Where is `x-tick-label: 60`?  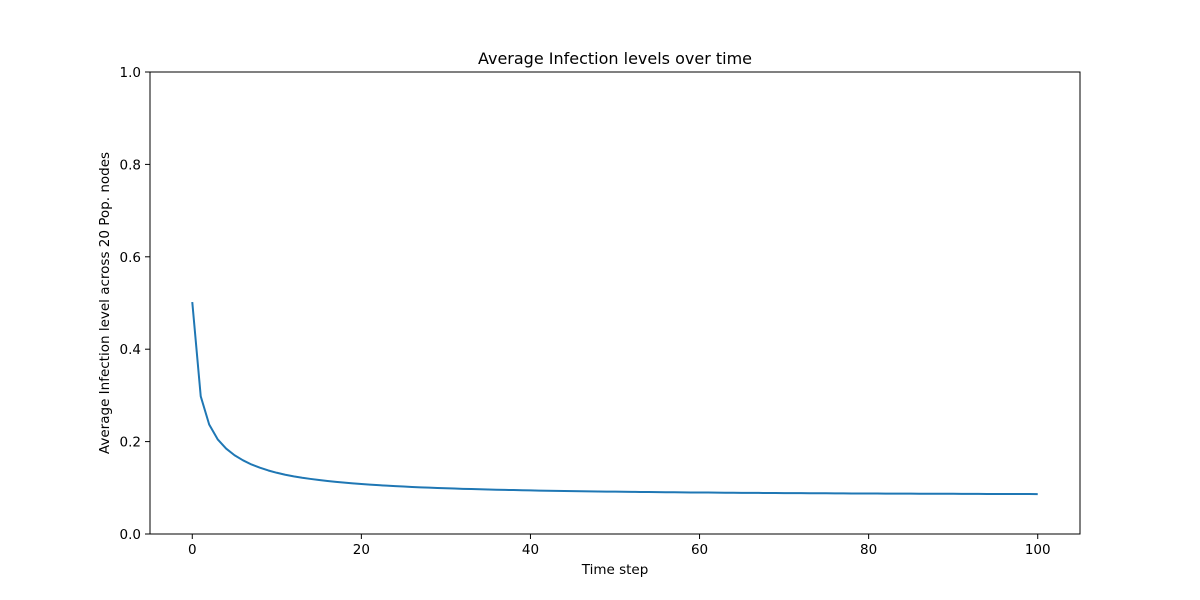 x-tick-label: 60 is located at coordinates (699, 550).